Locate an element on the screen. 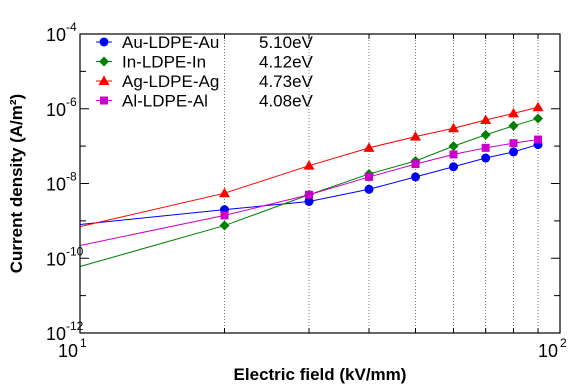 This screenshot has width=572, height=386. legend-label: Ag-LDPE-Ag is located at coordinates (170, 81).